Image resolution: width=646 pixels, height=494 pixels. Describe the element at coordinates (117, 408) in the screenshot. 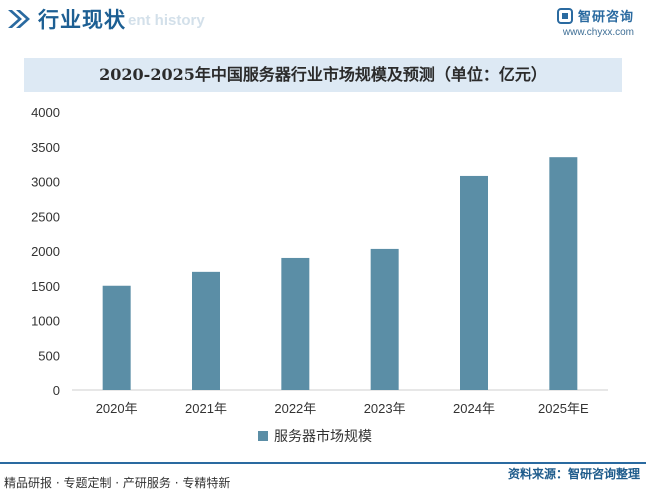

I see `x-tick-label: 2020年` at that location.